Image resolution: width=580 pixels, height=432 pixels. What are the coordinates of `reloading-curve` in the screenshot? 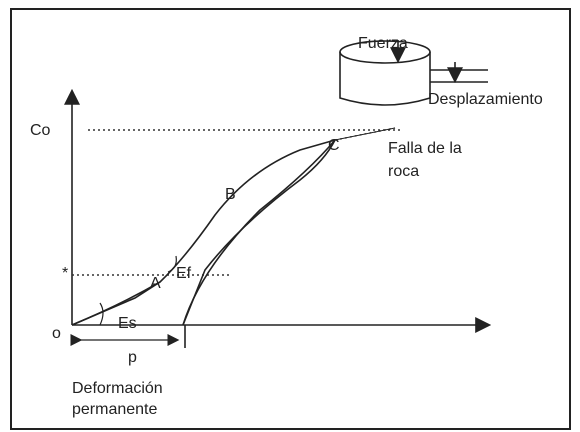 It's located at (259, 232).